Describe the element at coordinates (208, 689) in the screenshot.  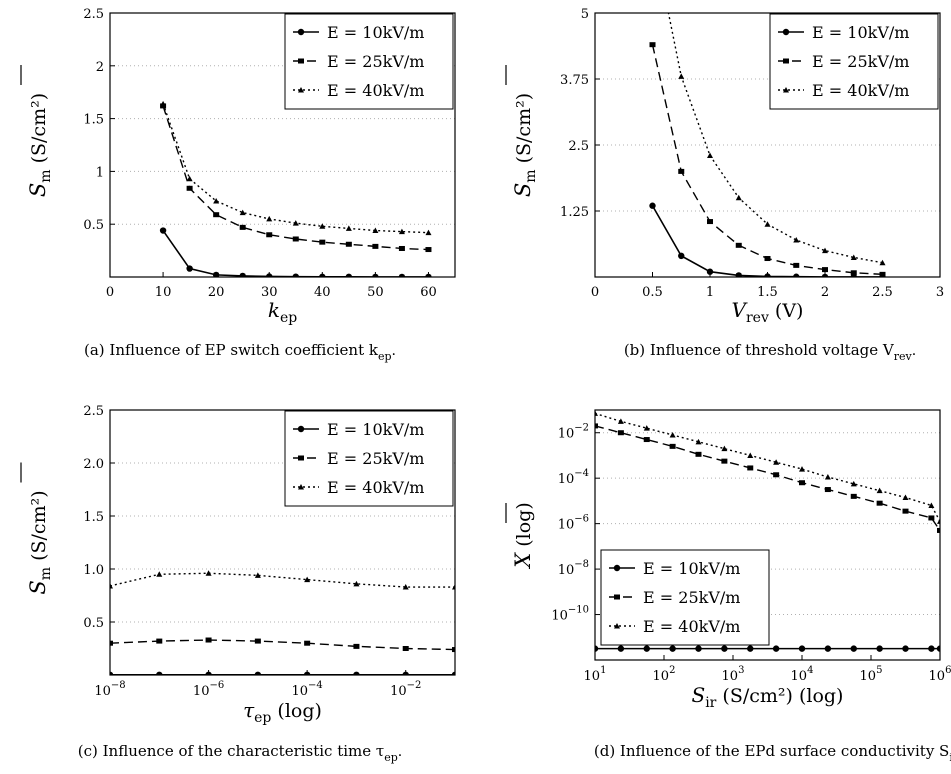
I see `x-tick-label: 10⁻⁶` at that location.